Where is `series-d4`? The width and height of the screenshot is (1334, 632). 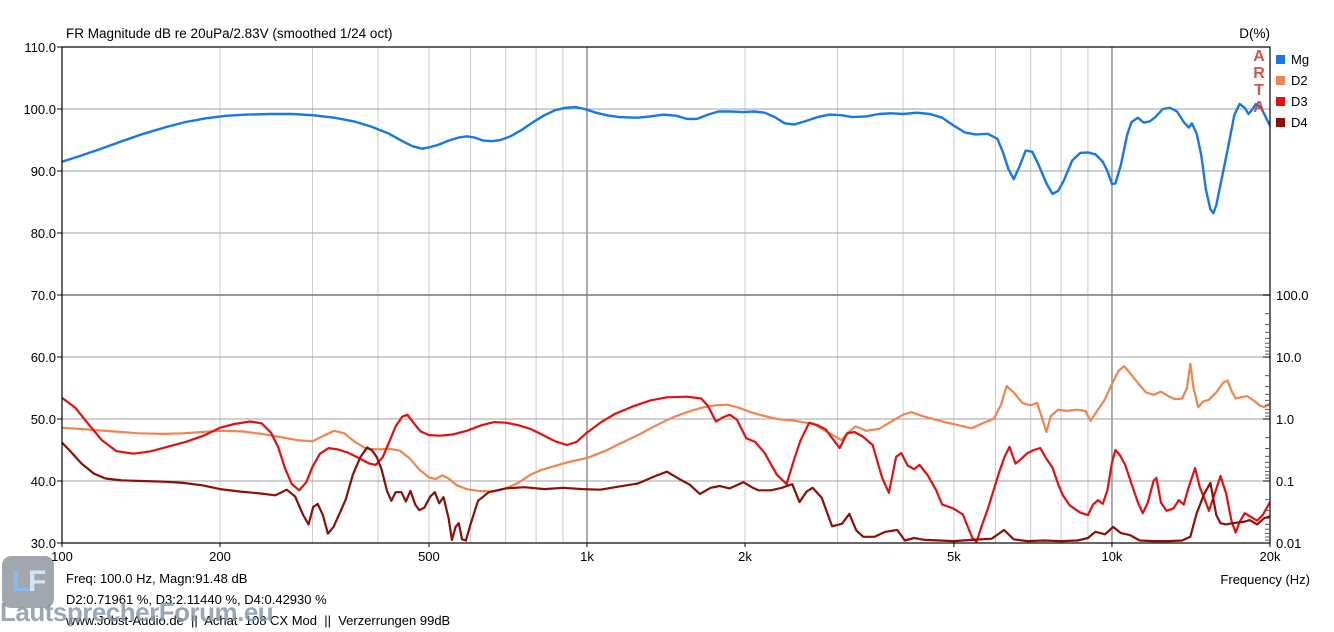
series-d4 is located at coordinates (666, 492).